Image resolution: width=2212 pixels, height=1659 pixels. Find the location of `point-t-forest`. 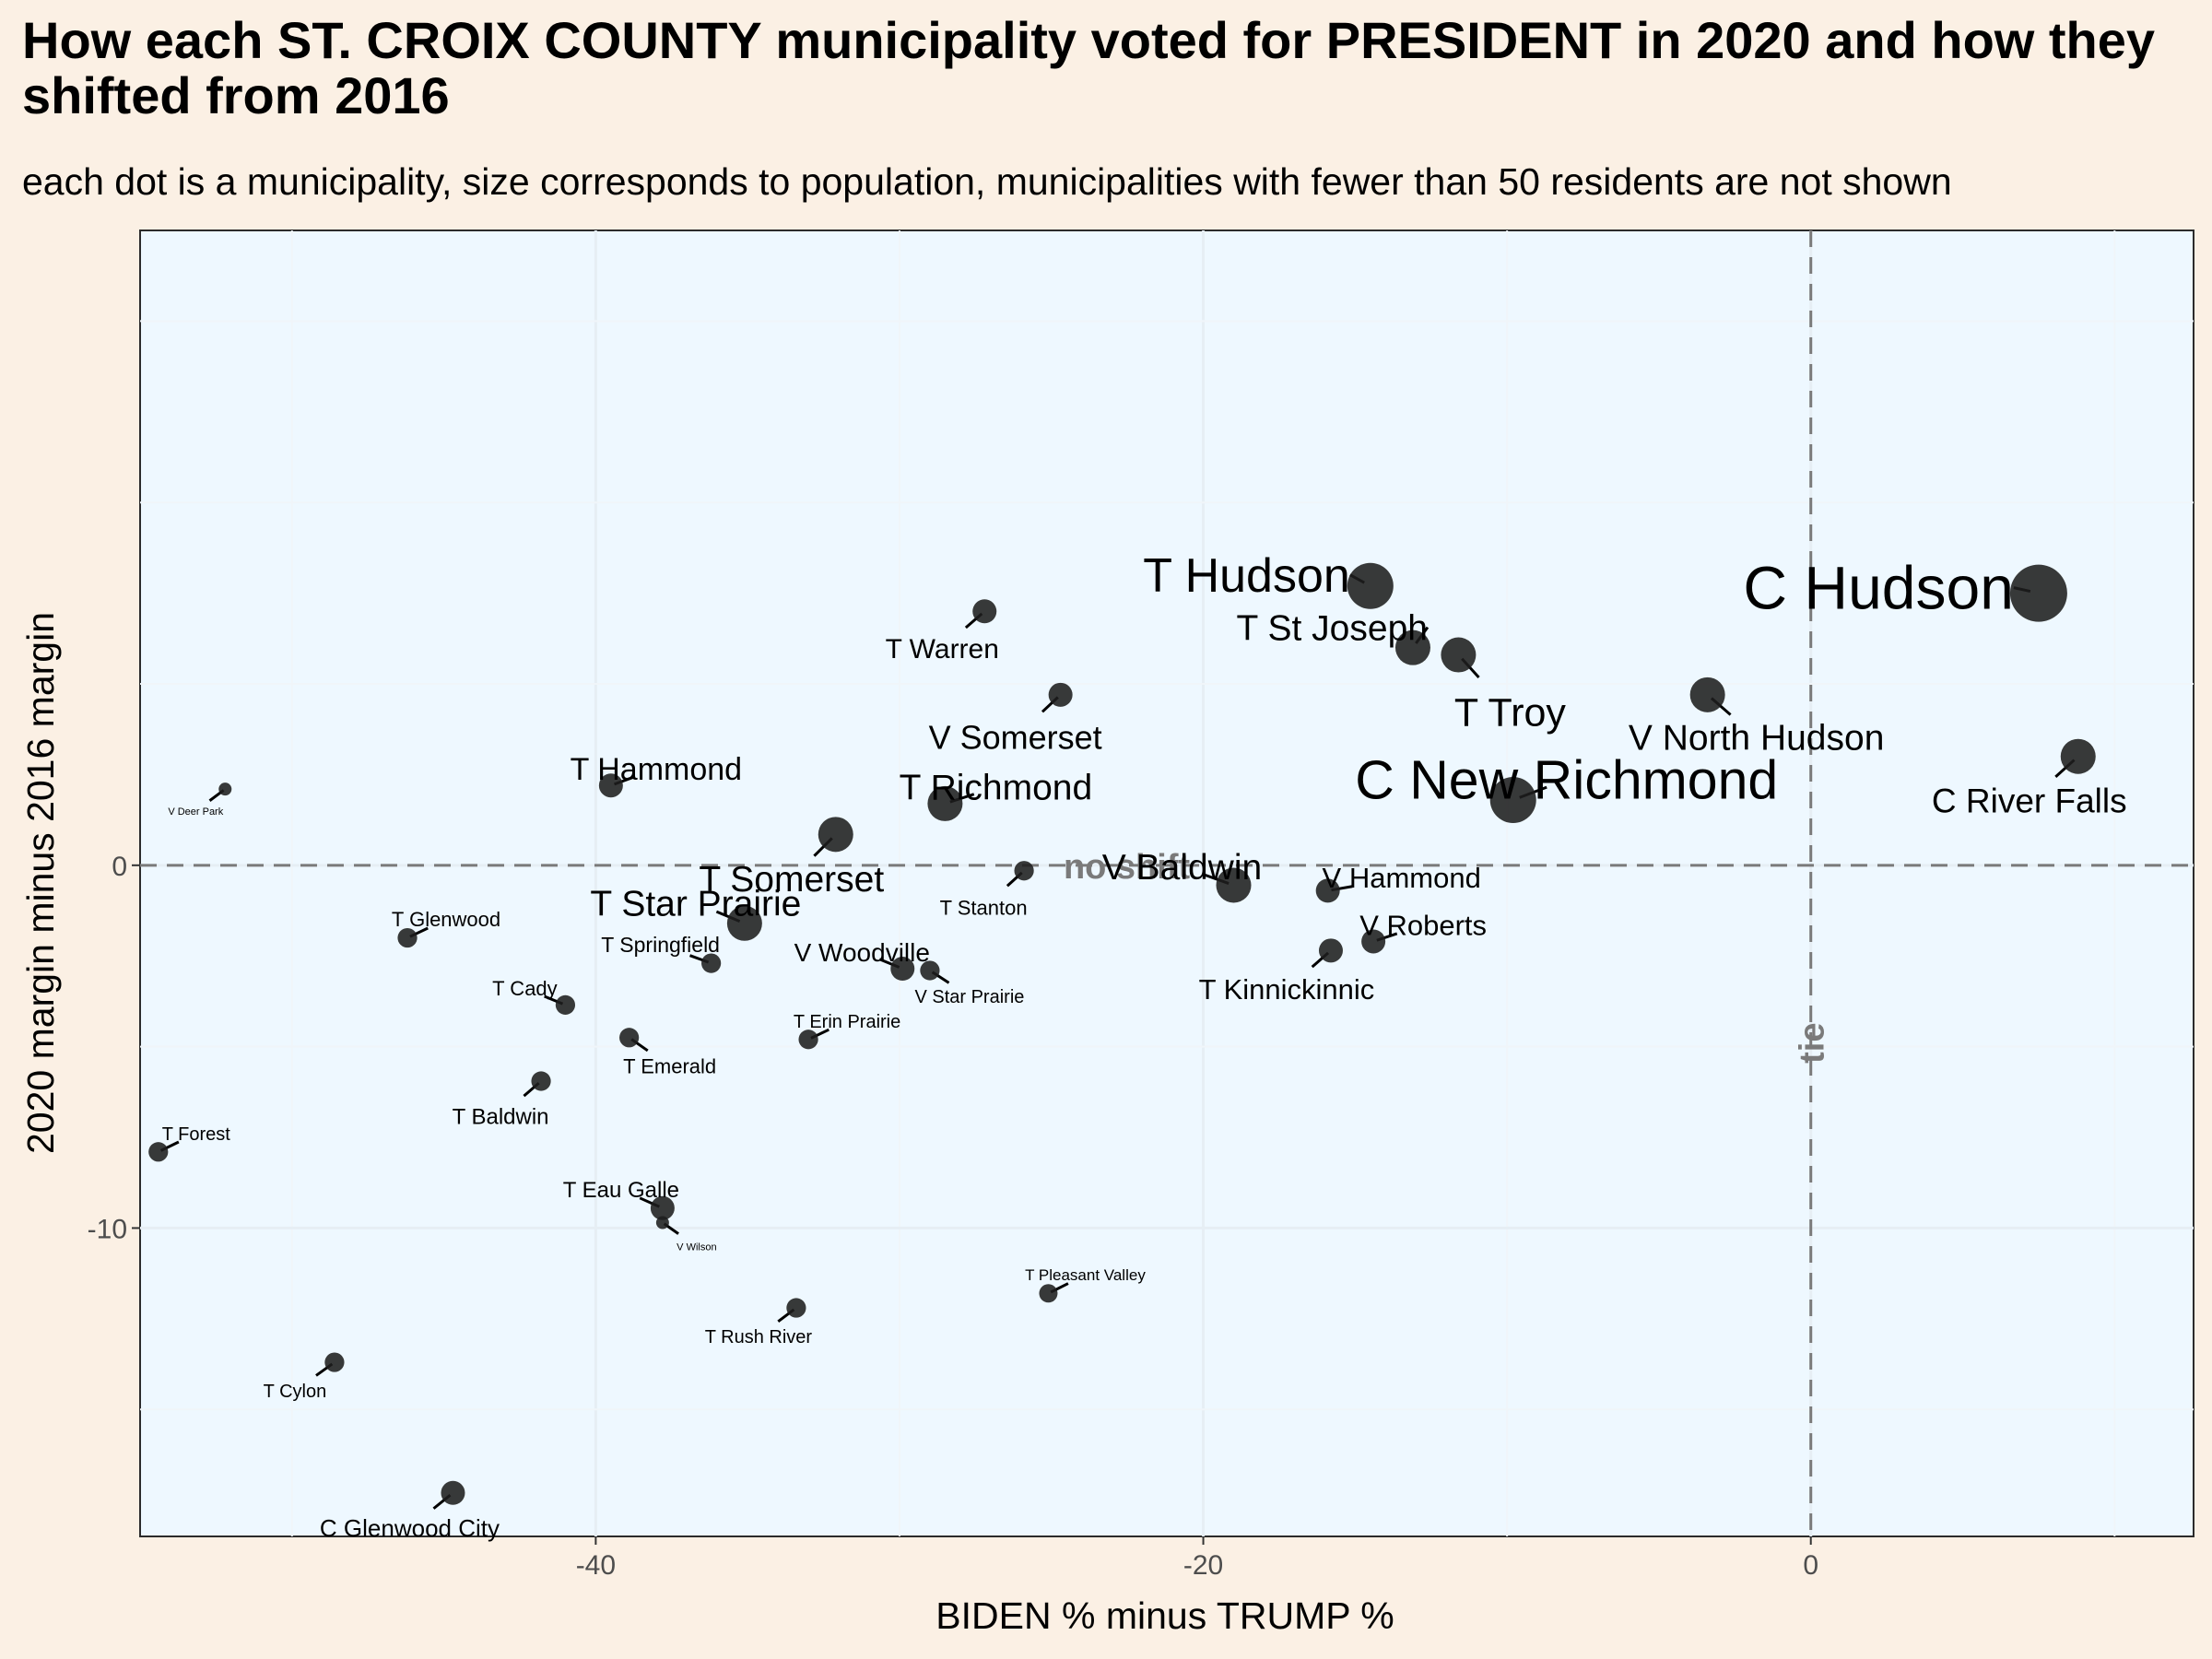

point-t-forest is located at coordinates (158, 1152).